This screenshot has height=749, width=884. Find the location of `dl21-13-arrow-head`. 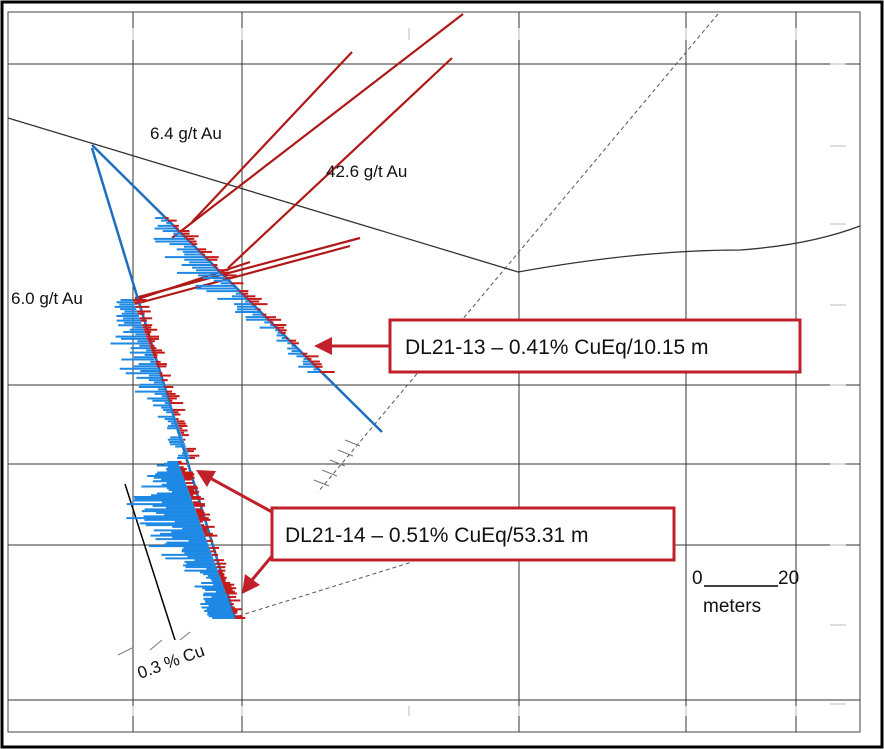

dl21-13-arrow-head is located at coordinates (323, 346).